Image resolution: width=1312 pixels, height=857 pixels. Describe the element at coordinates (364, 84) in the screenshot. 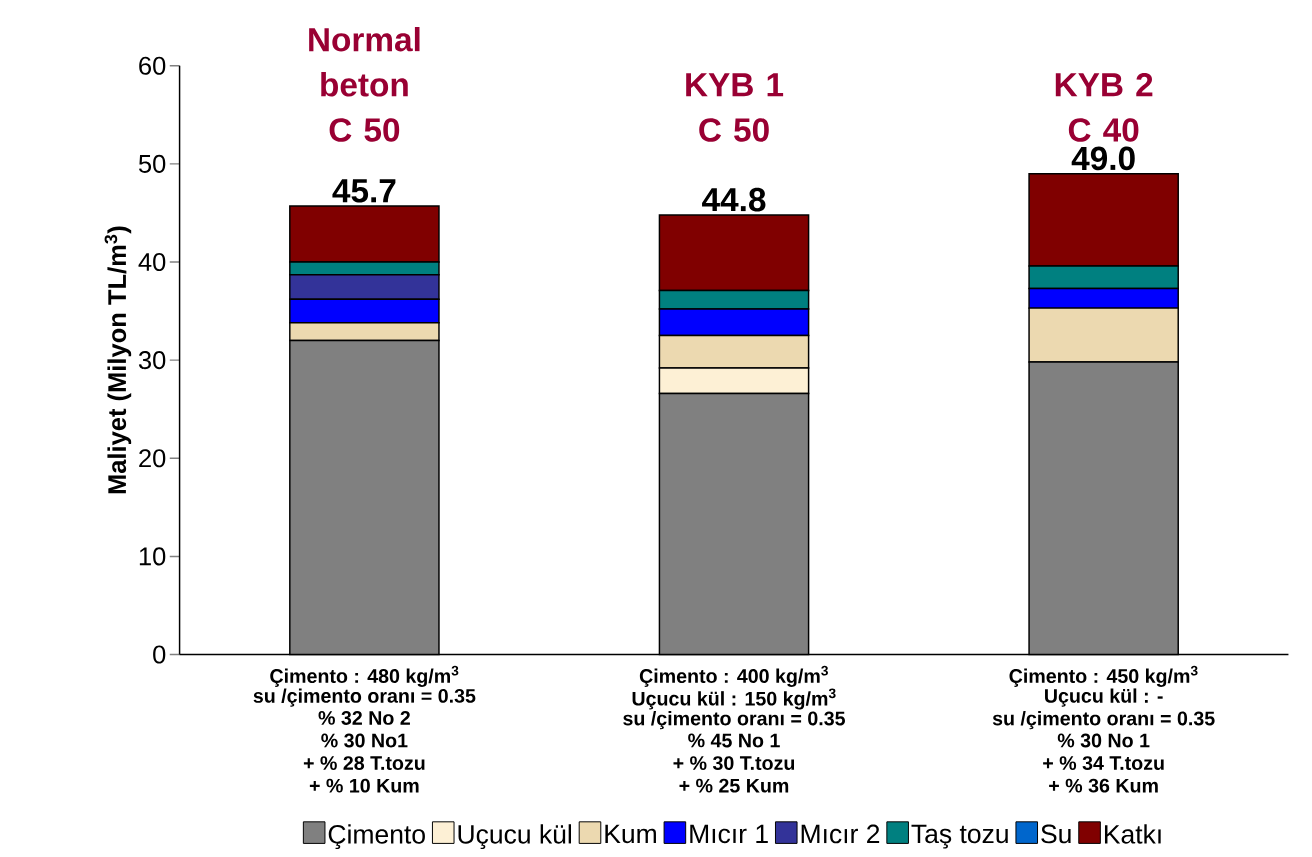

I see `x-tick-label: Normal beton C 50` at that location.